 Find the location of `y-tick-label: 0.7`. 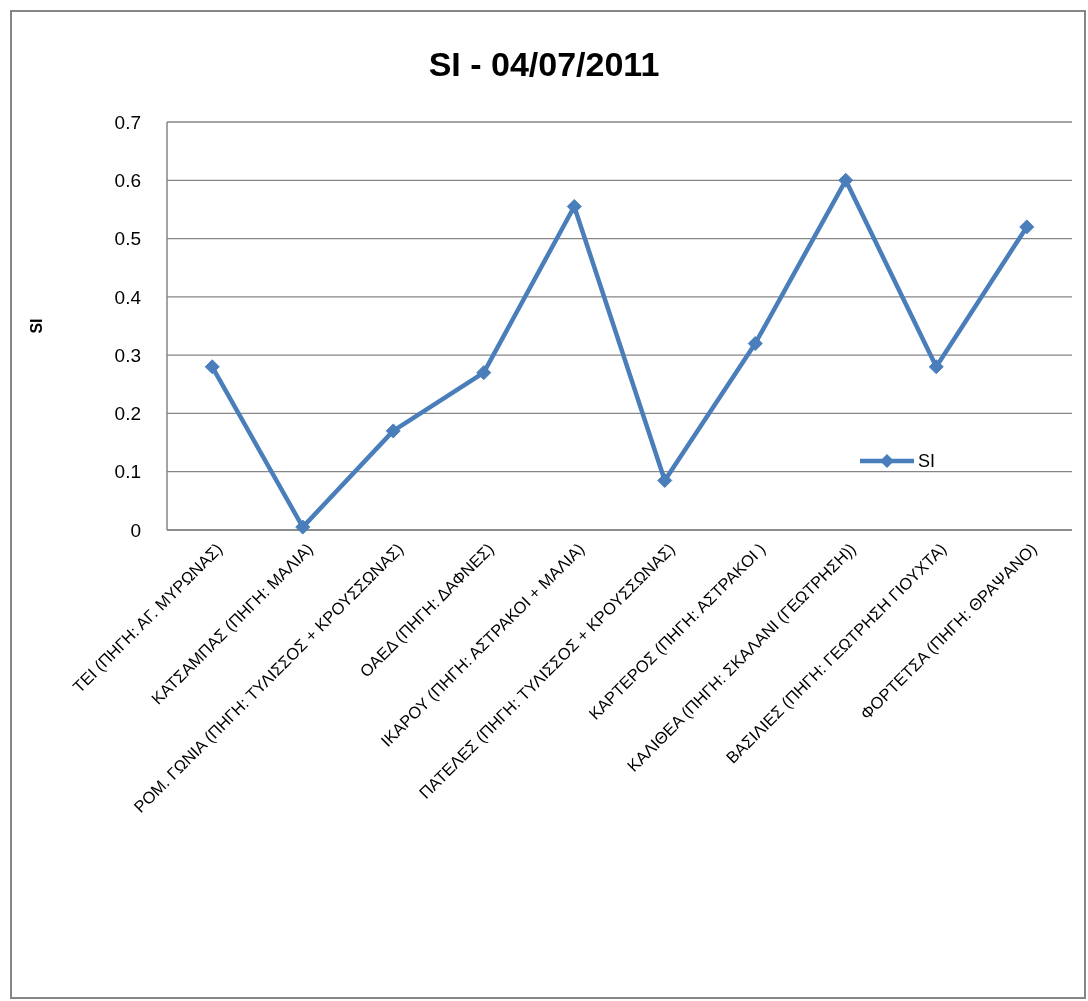

y-tick-label: 0.7 is located at coordinates (127, 122).